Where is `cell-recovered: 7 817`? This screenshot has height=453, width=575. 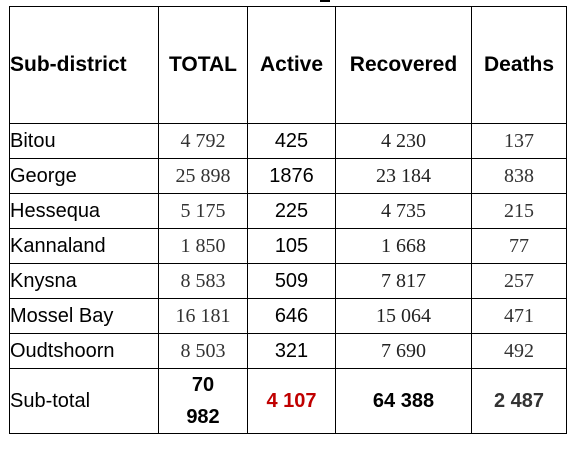
cell-recovered: 7 817 is located at coordinates (403, 281).